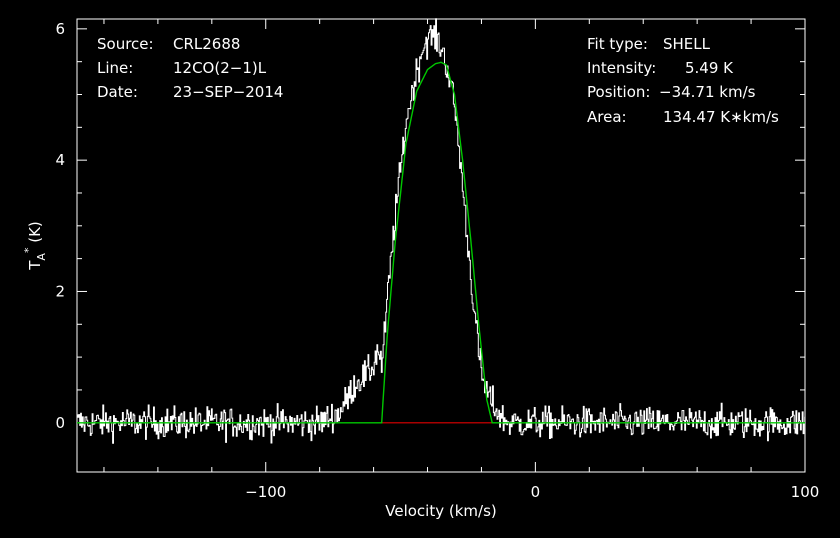  I want to click on intensity-value: 5.49 K, so click(709, 68).